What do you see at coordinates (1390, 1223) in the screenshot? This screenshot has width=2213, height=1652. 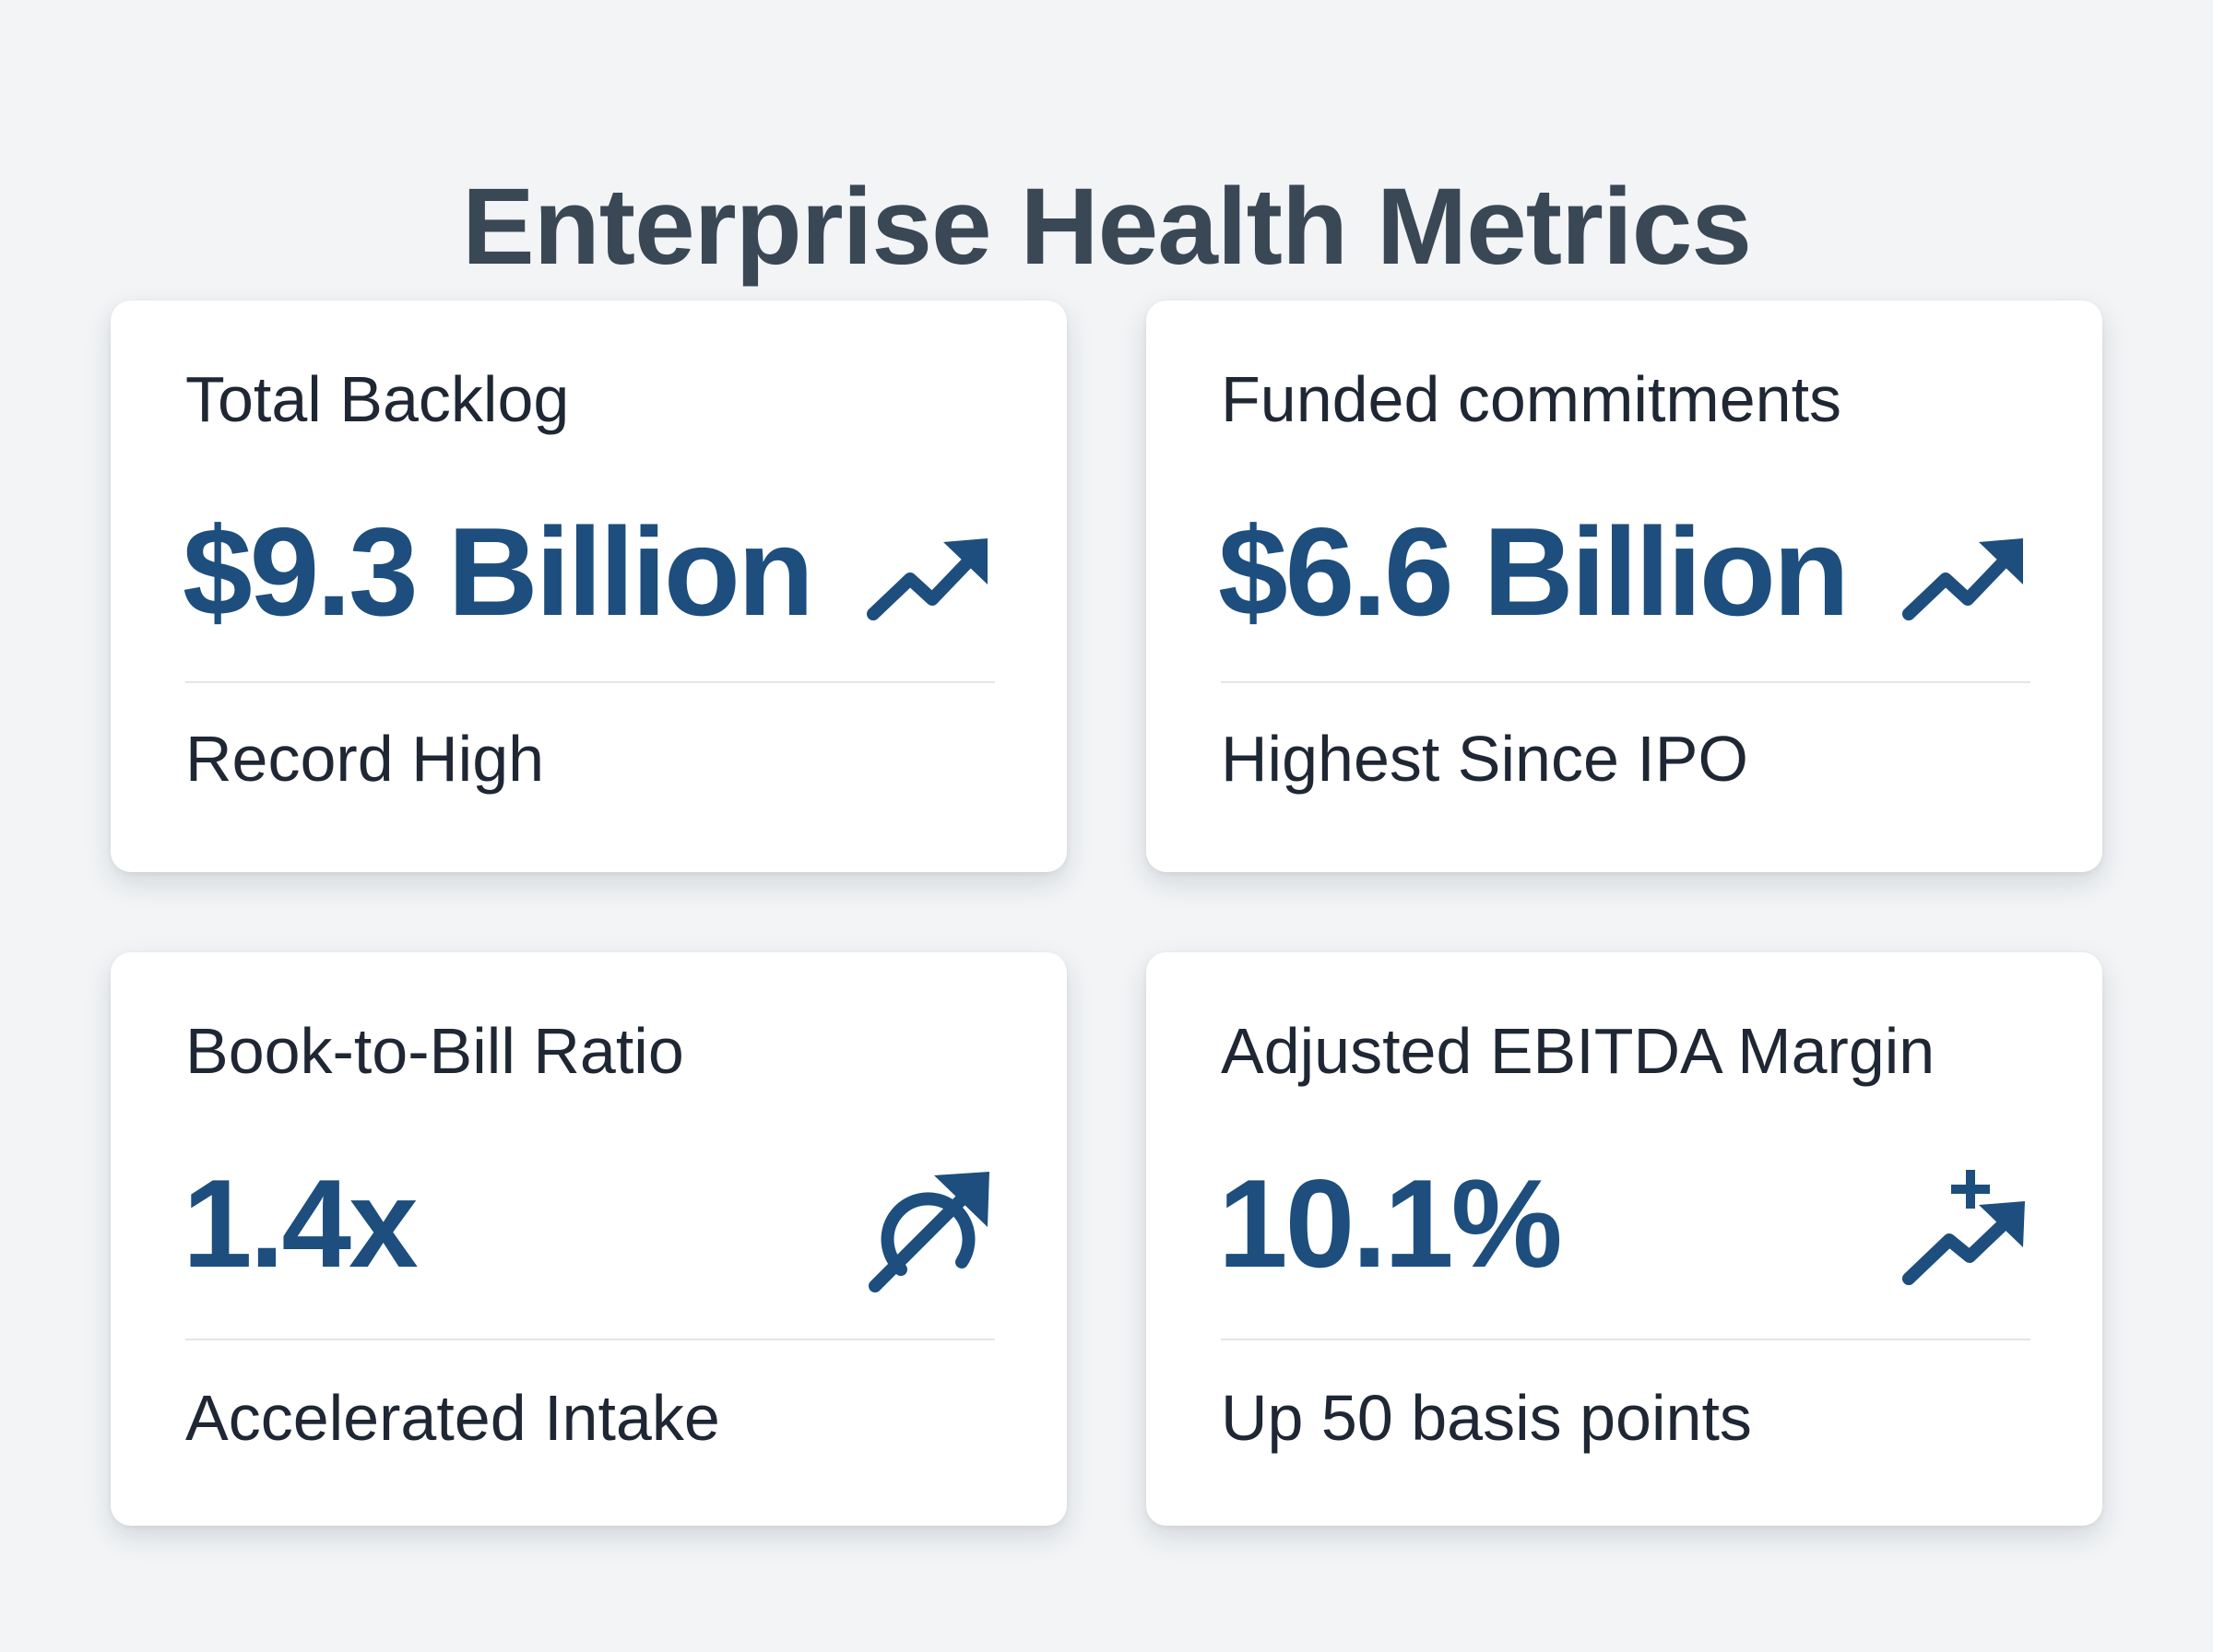 I see `metric-value: 10.1%` at bounding box center [1390, 1223].